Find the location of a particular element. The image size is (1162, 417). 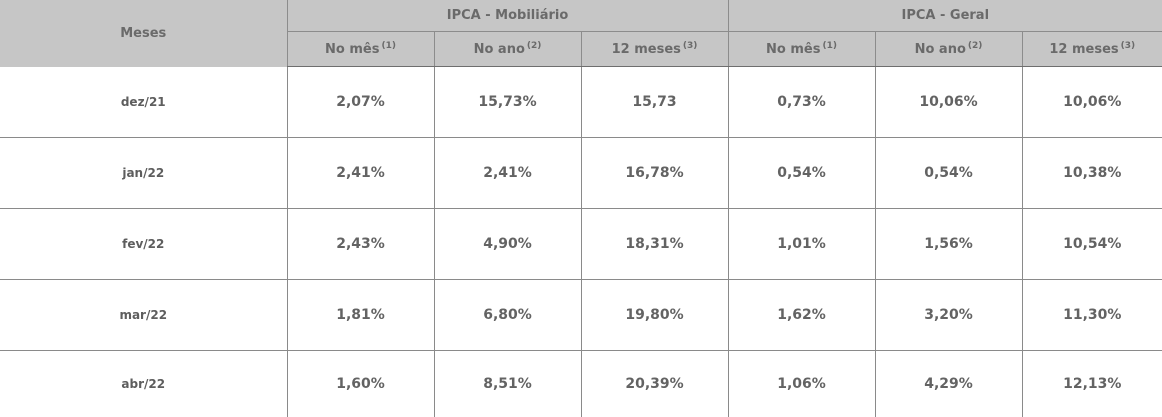

geral-12-meses-cell: 10,38% is located at coordinates (1092, 173).